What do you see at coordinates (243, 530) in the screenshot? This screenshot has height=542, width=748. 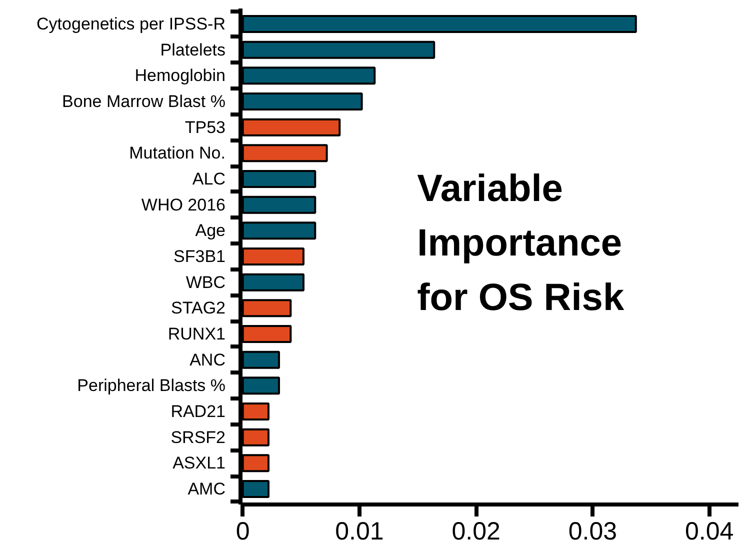 I see `x-tick-label: 0` at bounding box center [243, 530].